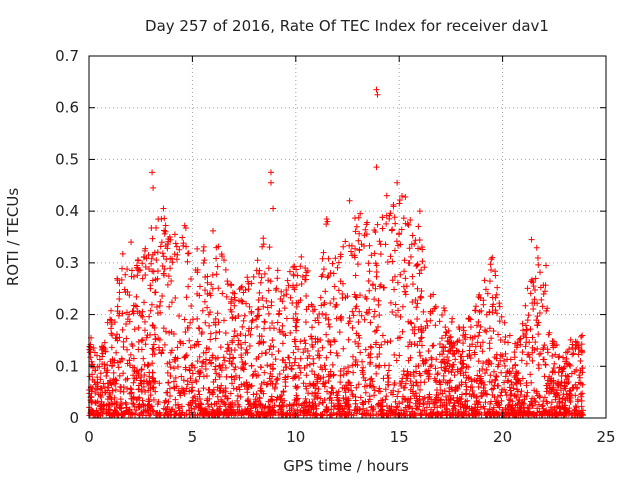  I want to click on y-tick-label: 0.5, so click(67, 159).